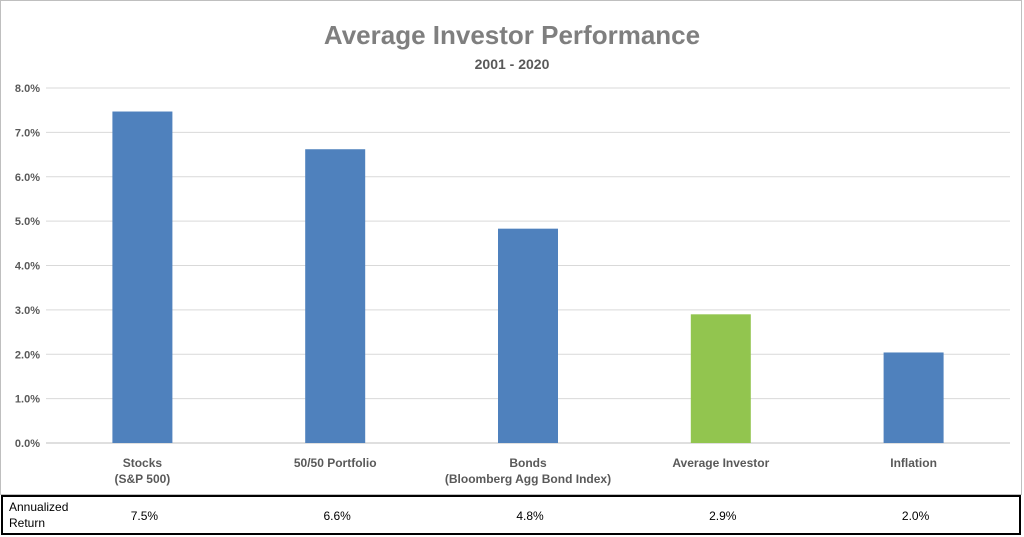 This screenshot has width=1024, height=537. Describe the element at coordinates (144, 516) in the screenshot. I see `table-cell: 7.5%` at that location.